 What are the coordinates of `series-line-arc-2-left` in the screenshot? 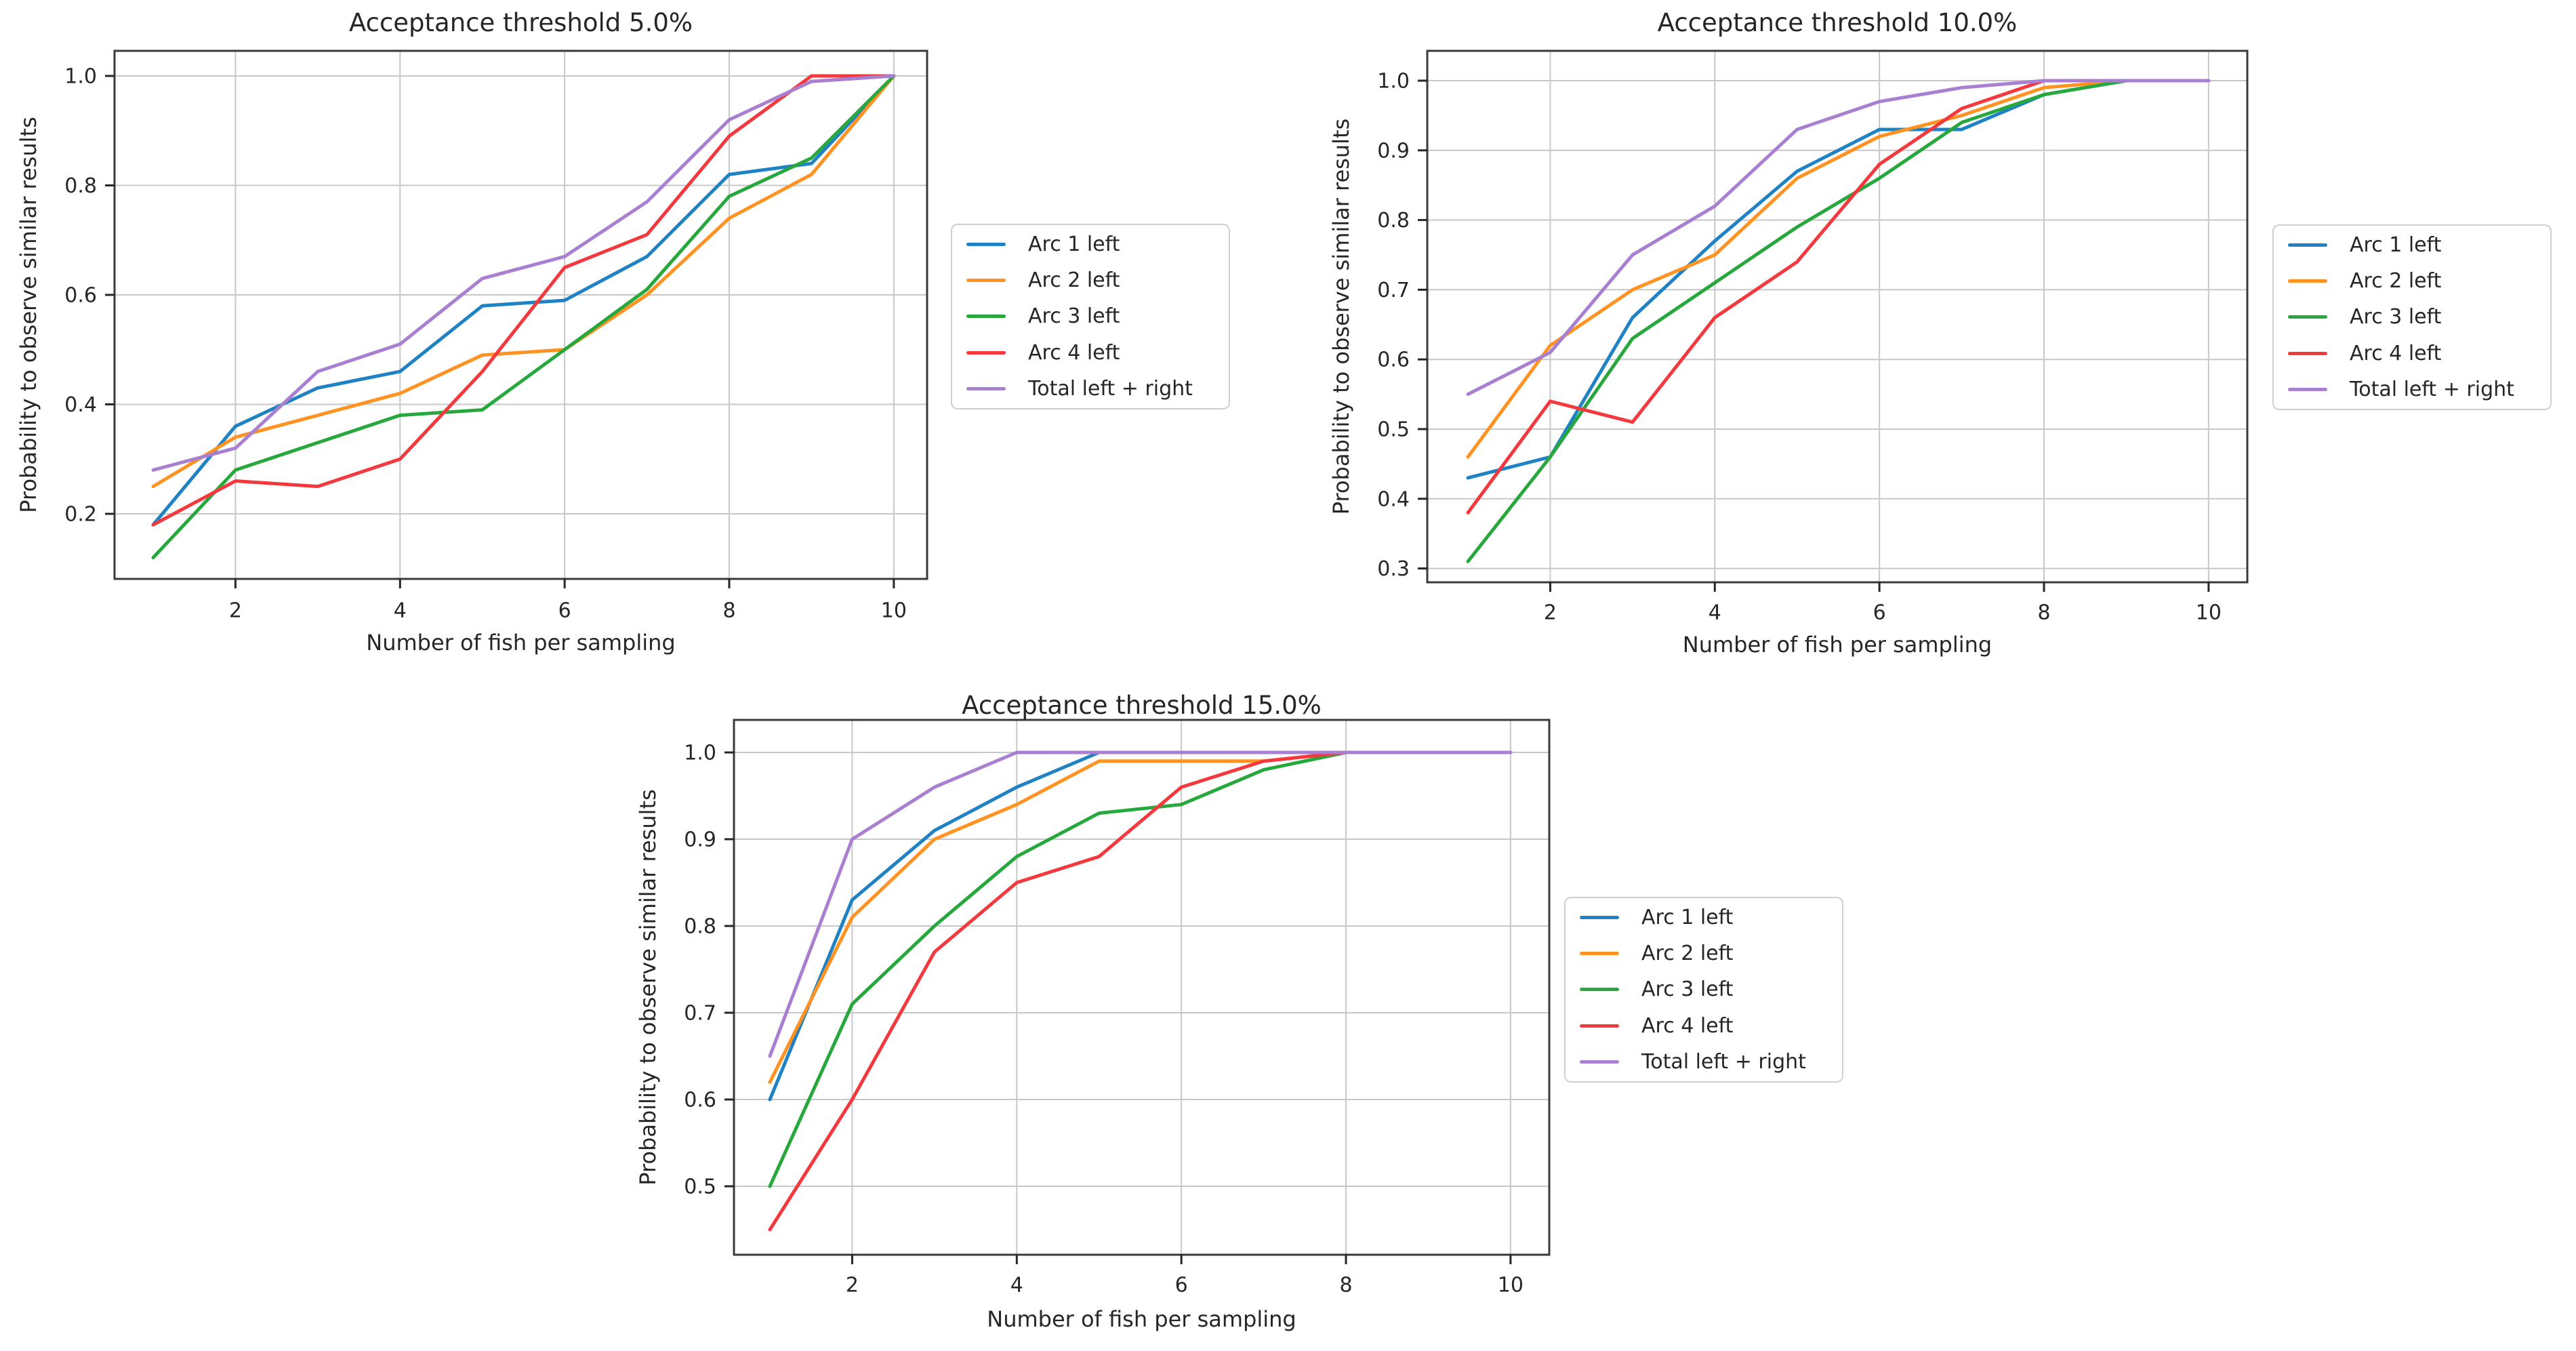 It's located at (523, 281).